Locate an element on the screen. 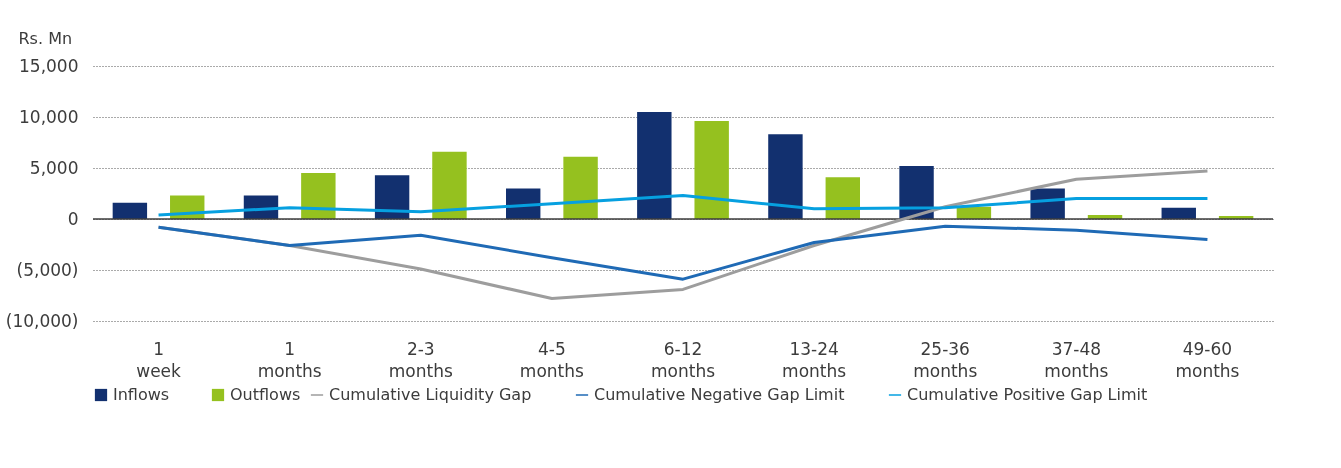 Image resolution: width=1341 pixels, height=468 pixels. y-tick-label: 15,000 is located at coordinates (49, 65).